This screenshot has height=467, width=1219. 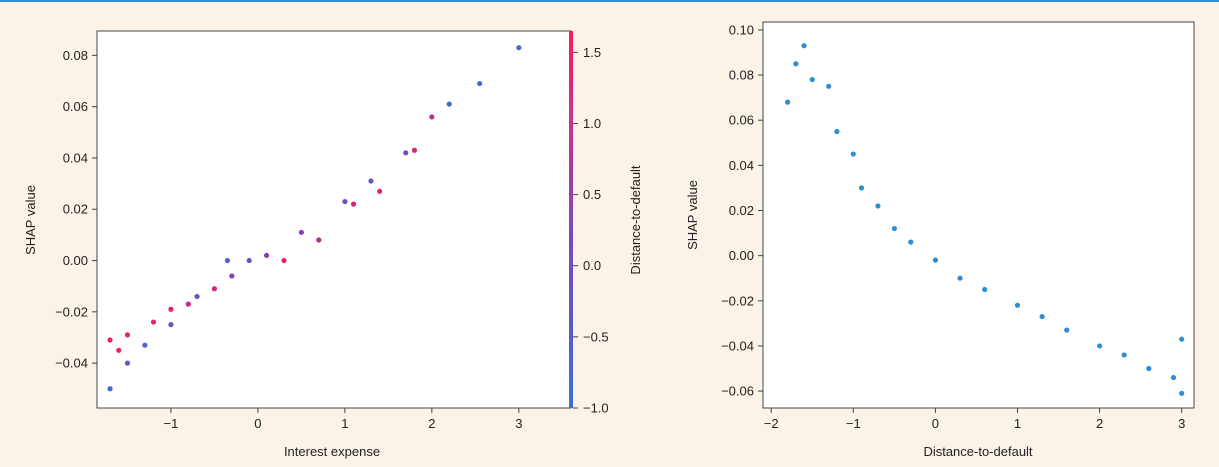 What do you see at coordinates (741, 29) in the screenshot?
I see `right-y-tick-label: 0.10` at bounding box center [741, 29].